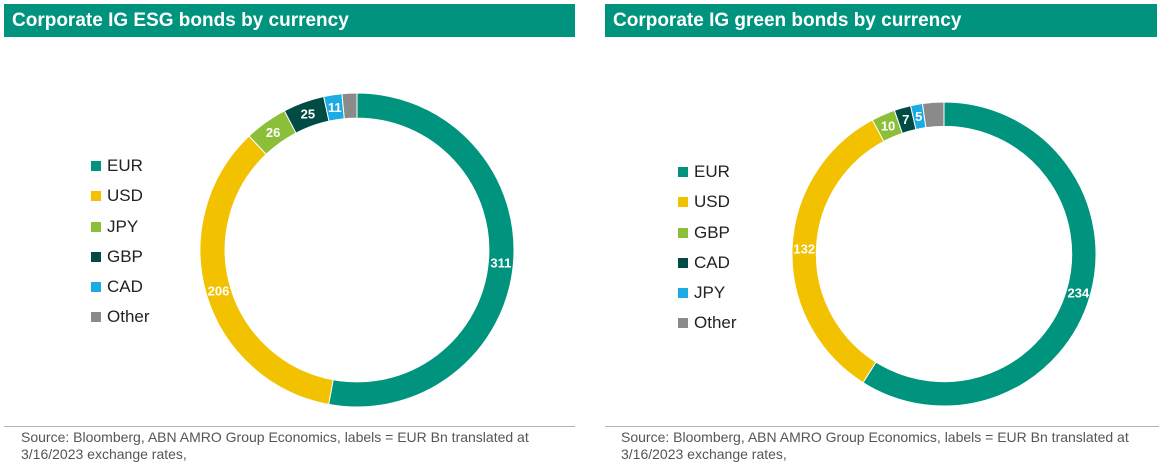 The width and height of the screenshot is (1162, 472). What do you see at coordinates (335, 107) in the screenshot?
I see `data-label-cad: 11` at bounding box center [335, 107].